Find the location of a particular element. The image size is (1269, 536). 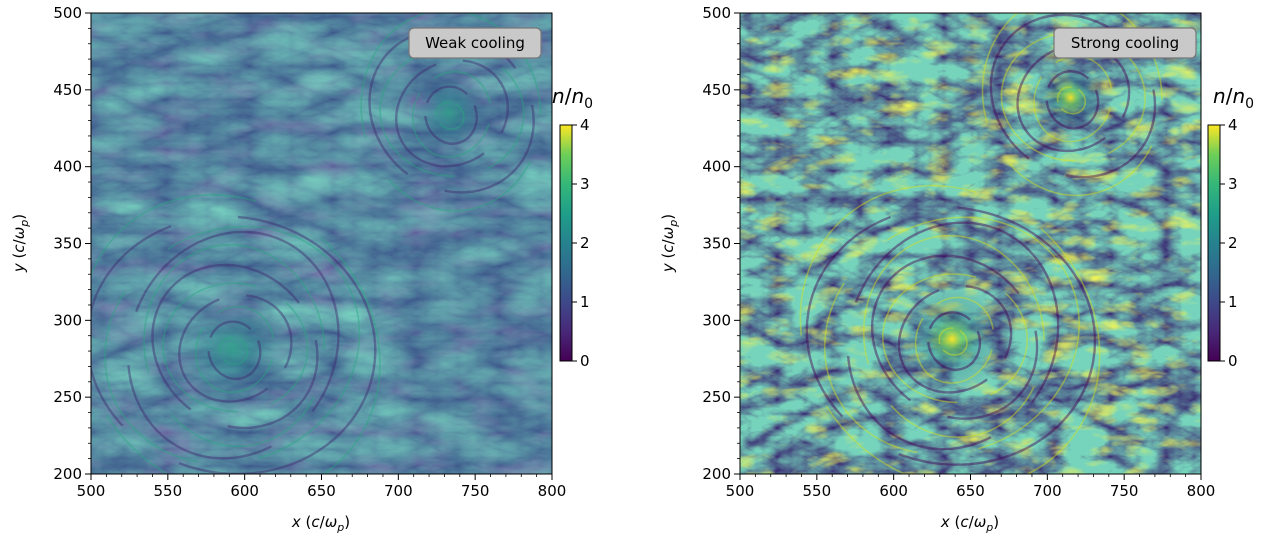

annotation-box: Weak cooling is located at coordinates (475, 43).